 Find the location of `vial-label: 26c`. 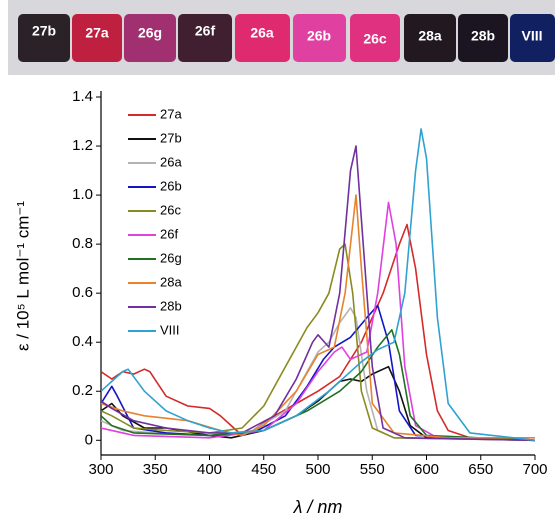

vial-label: 26c is located at coordinates (375, 39).